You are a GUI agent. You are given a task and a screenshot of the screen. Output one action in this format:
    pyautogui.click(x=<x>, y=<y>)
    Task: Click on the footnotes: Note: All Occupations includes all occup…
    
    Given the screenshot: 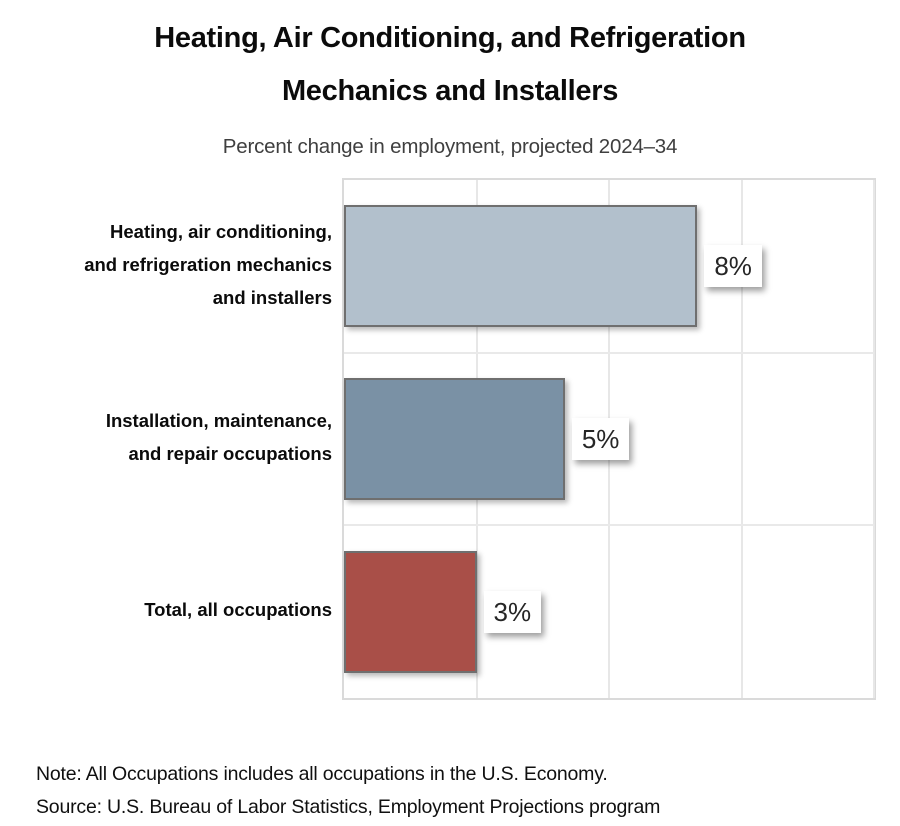 What is the action you would take?
    pyautogui.click(x=451, y=791)
    